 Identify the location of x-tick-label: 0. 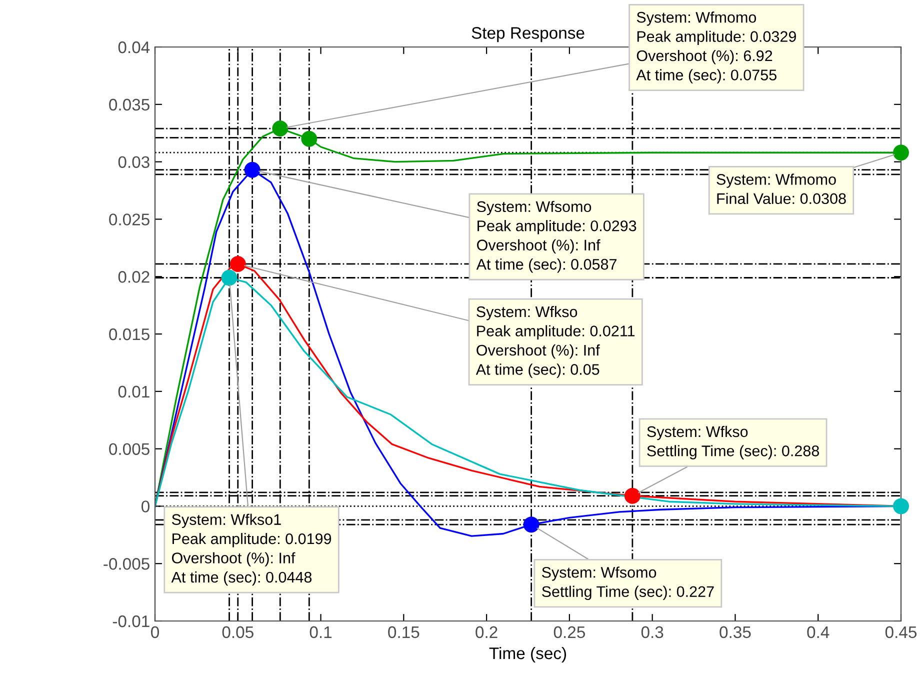
(155, 632).